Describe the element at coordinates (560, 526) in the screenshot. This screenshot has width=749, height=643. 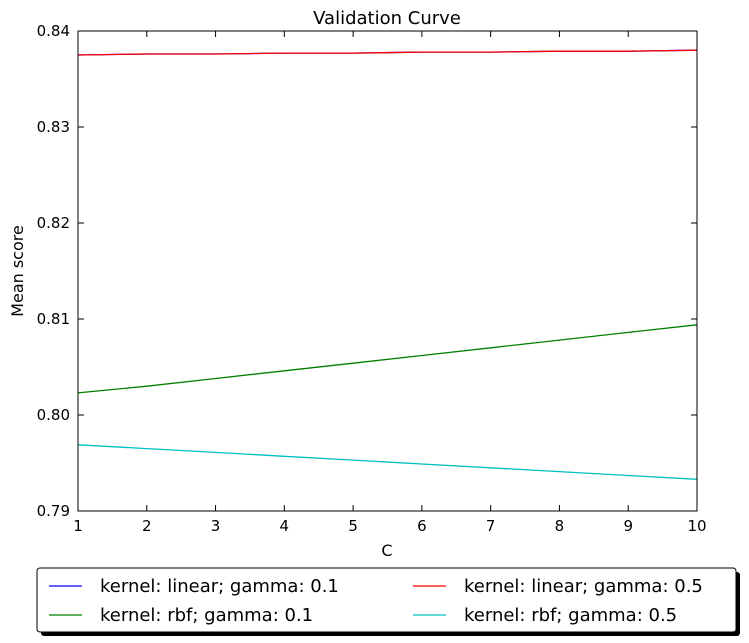
I see `x-tick-label: 8` at that location.